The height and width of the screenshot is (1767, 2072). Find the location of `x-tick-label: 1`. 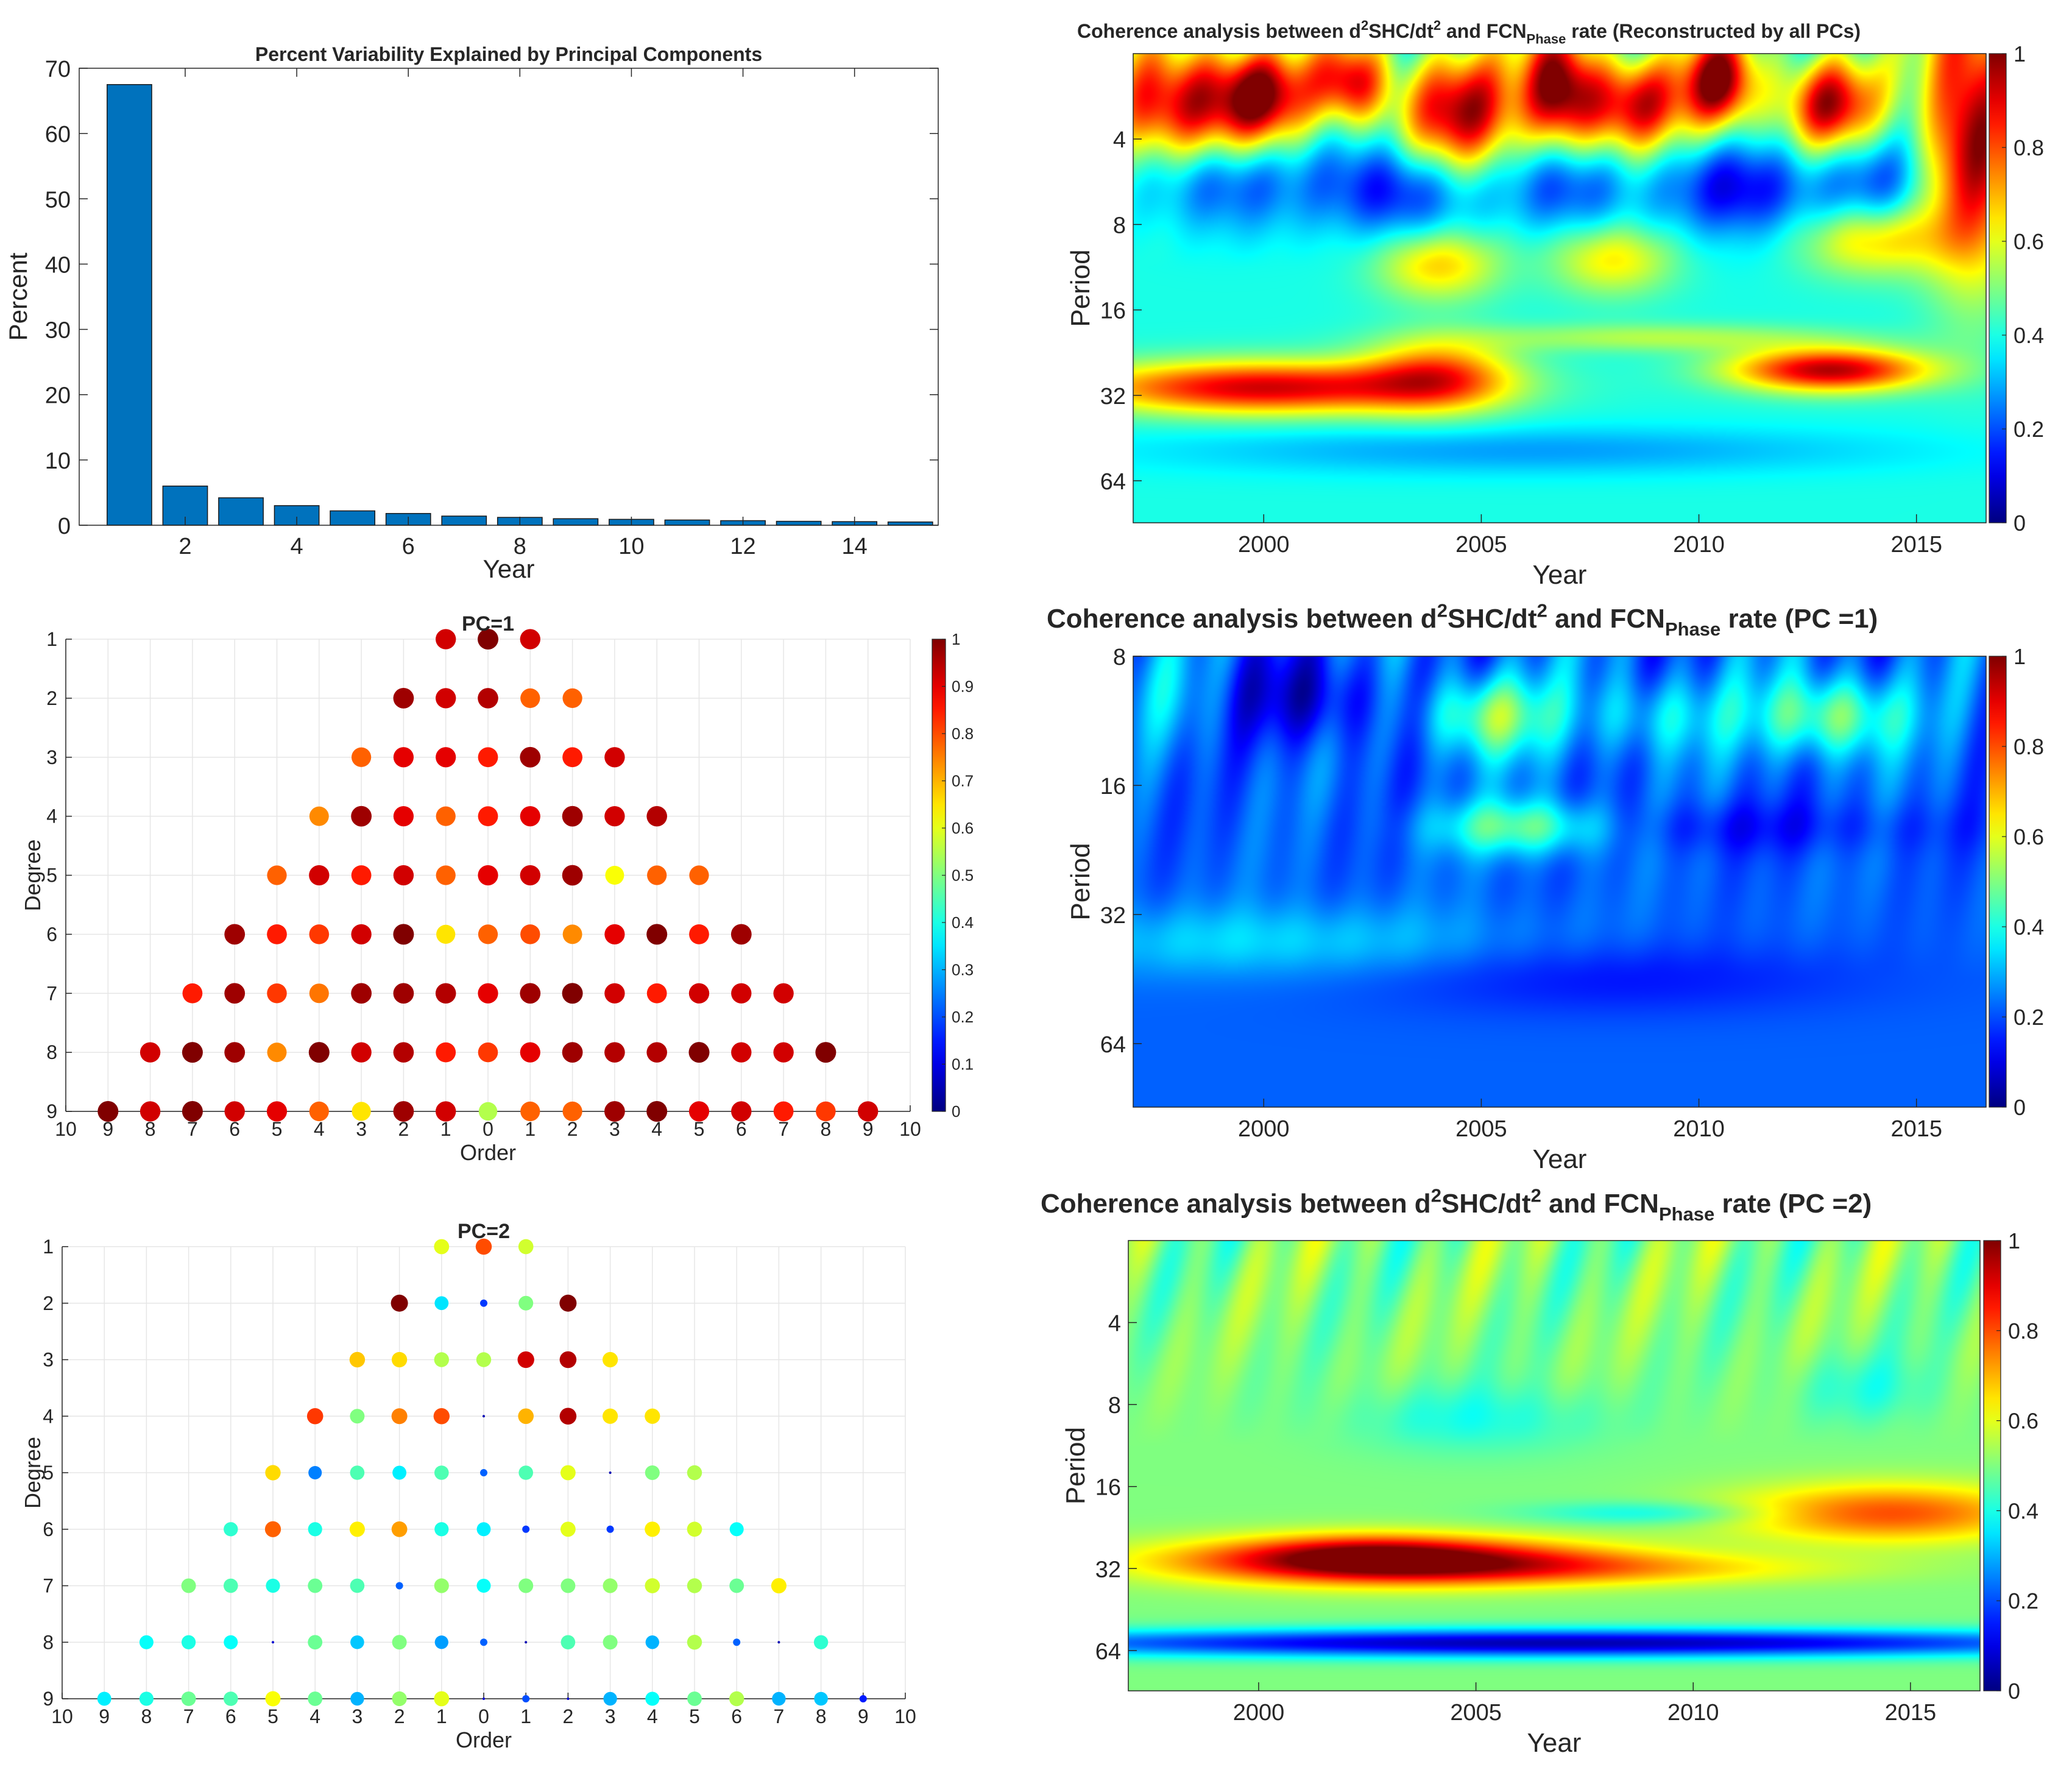

x-tick-label: 1 is located at coordinates (525, 1716).